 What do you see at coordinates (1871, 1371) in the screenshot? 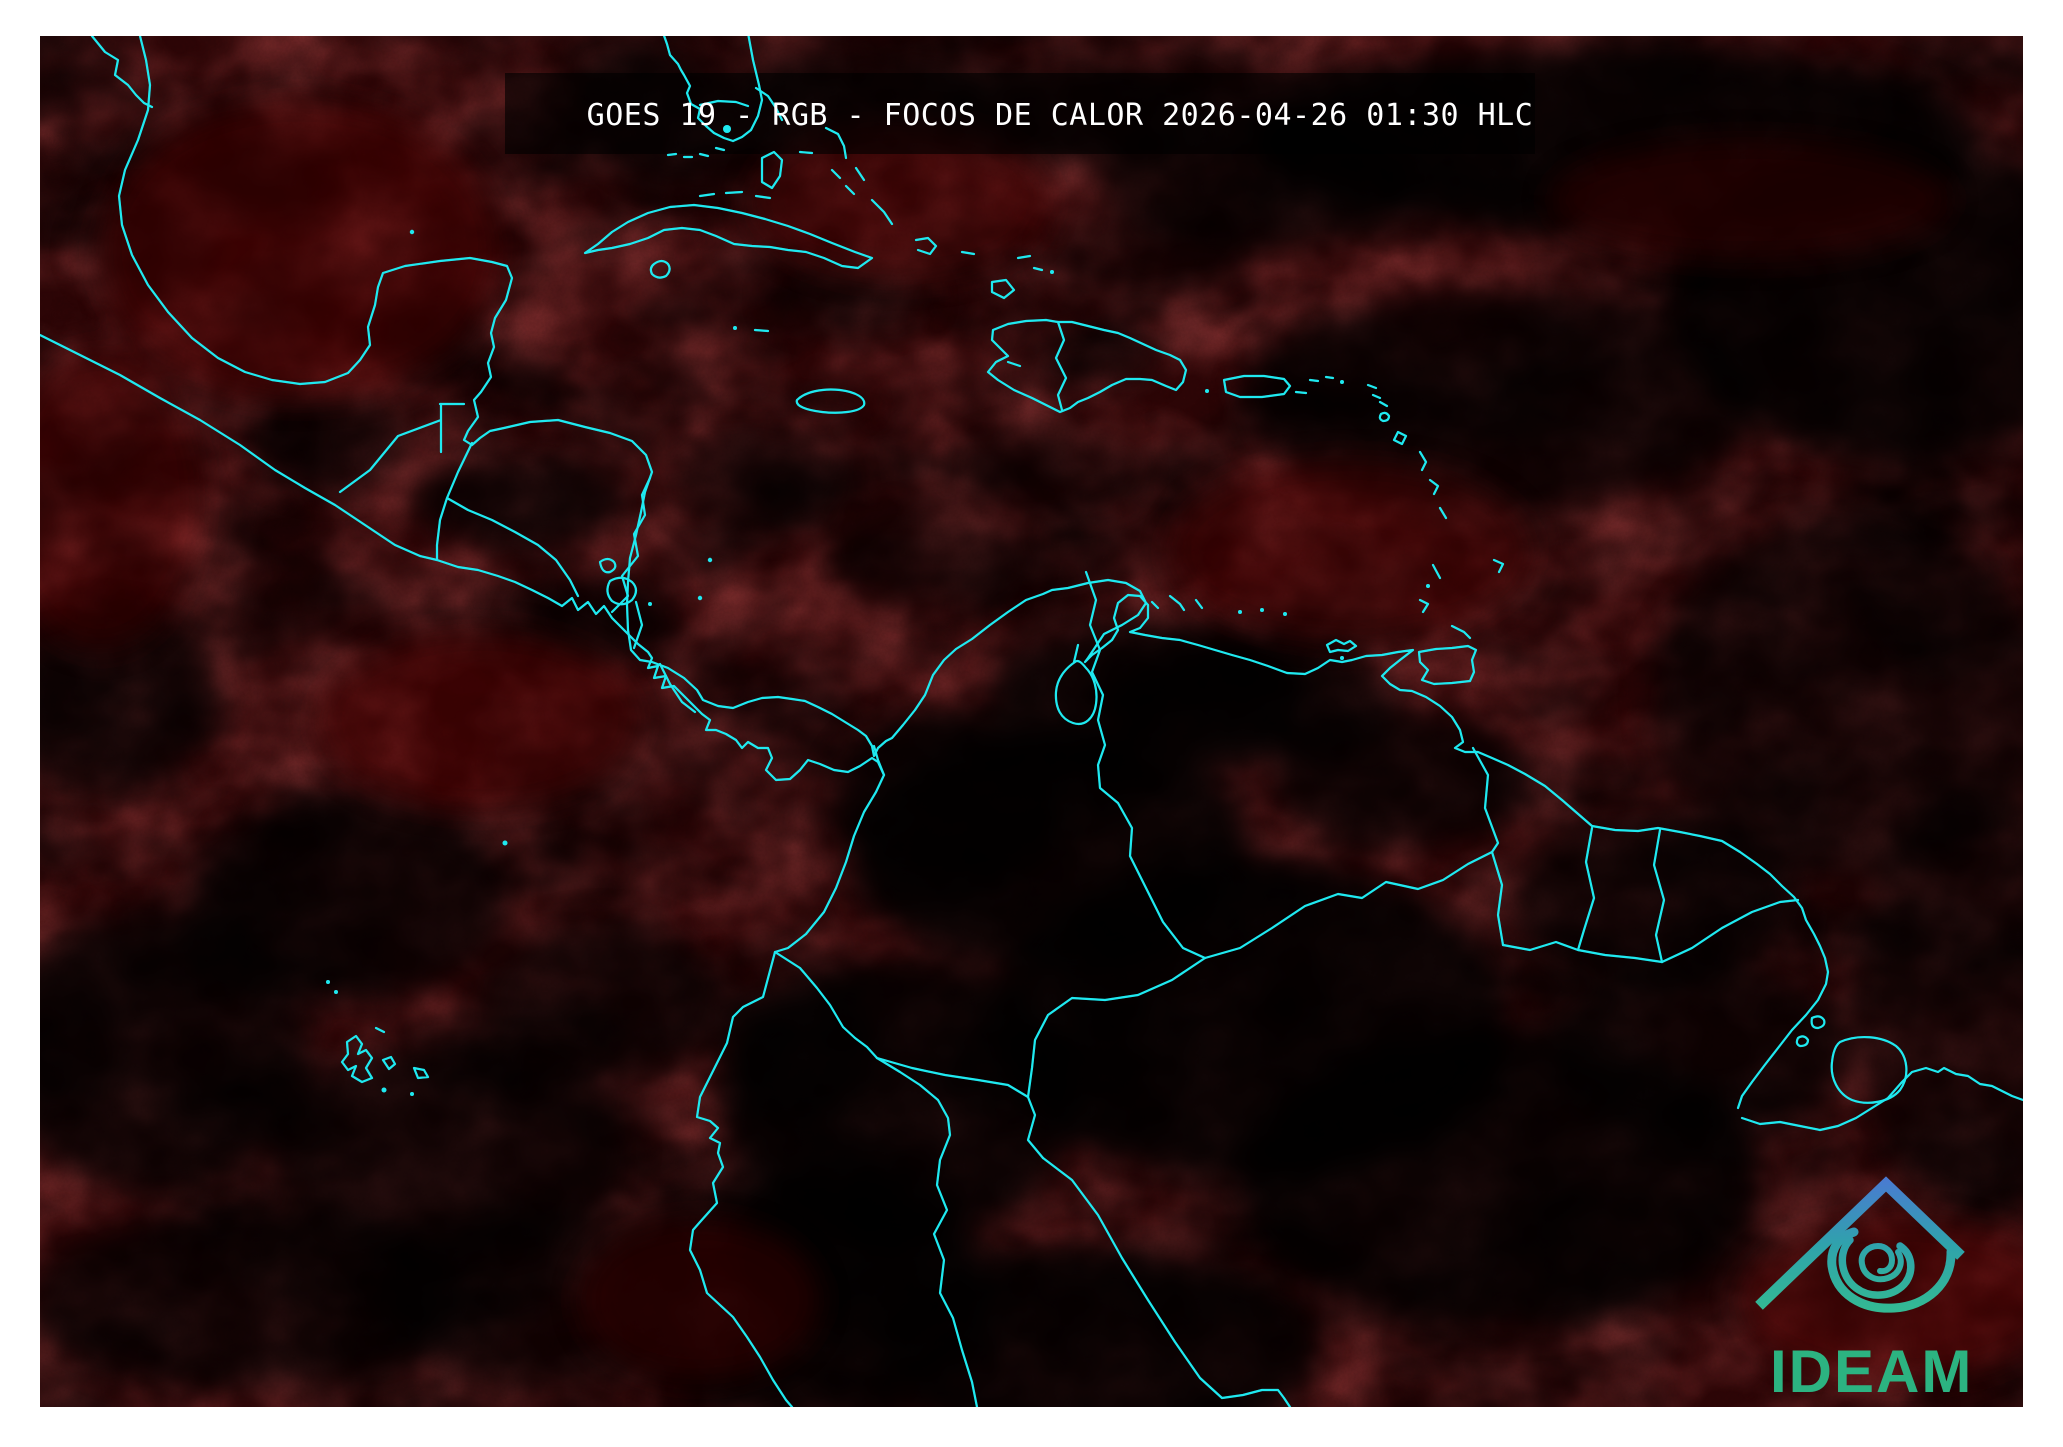
I see `ideam-wordmark: IDEAM` at bounding box center [1871, 1371].